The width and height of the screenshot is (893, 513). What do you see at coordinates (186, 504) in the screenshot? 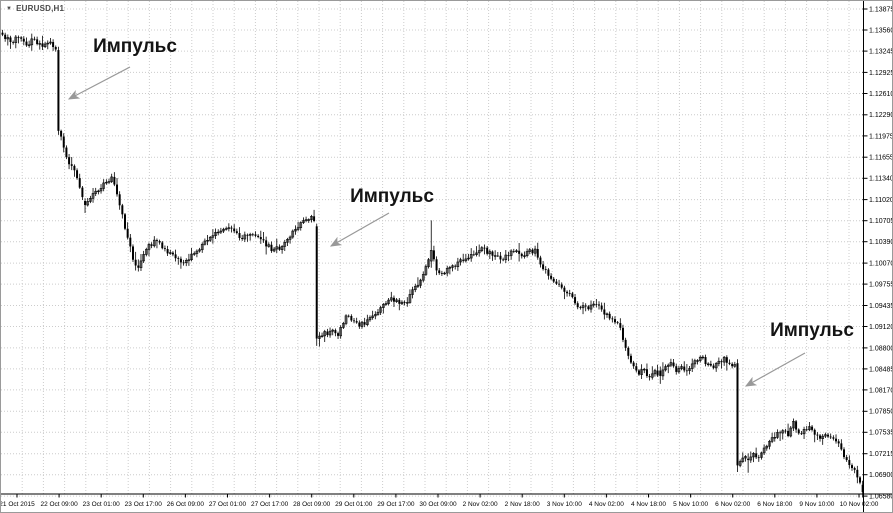
I see `time-tick-label: 26 Oct 09:00` at bounding box center [186, 504].